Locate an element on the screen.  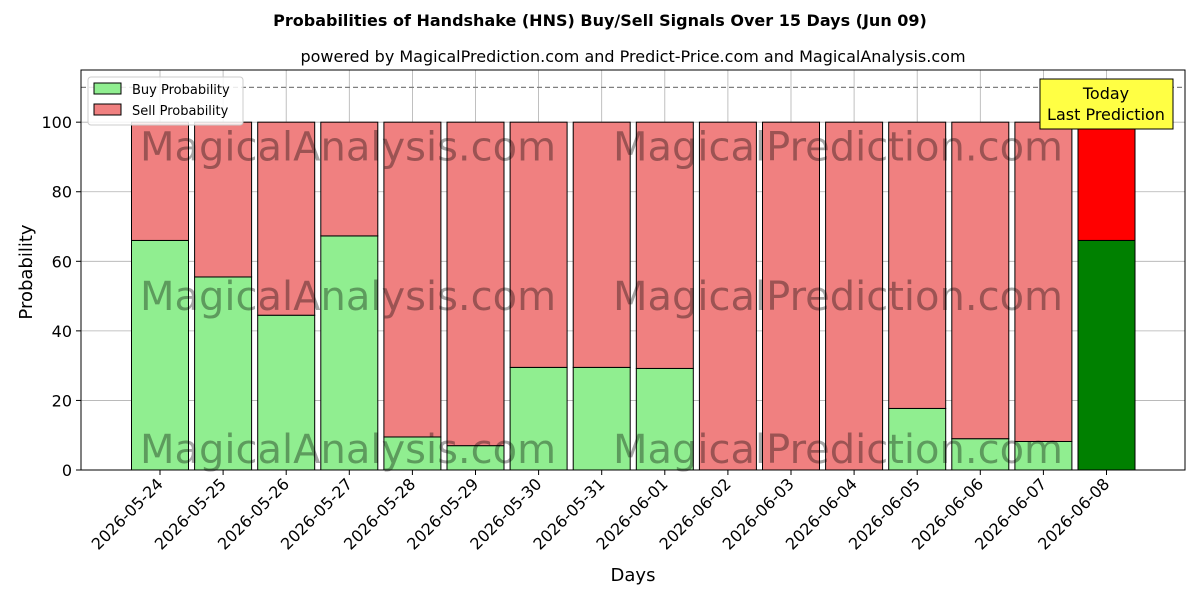
legend-frame is located at coordinates (165, 101).